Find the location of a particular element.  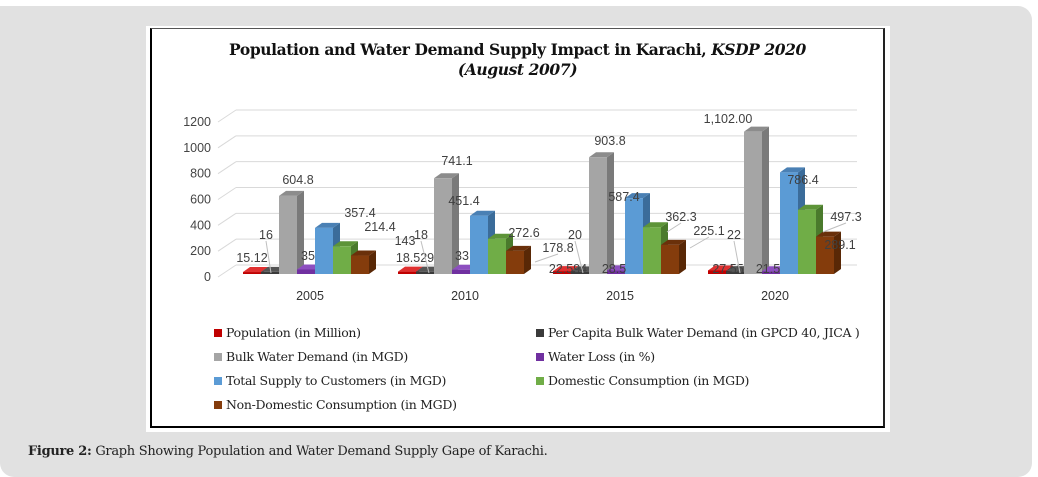

data-label: 587.4 is located at coordinates (623, 197).